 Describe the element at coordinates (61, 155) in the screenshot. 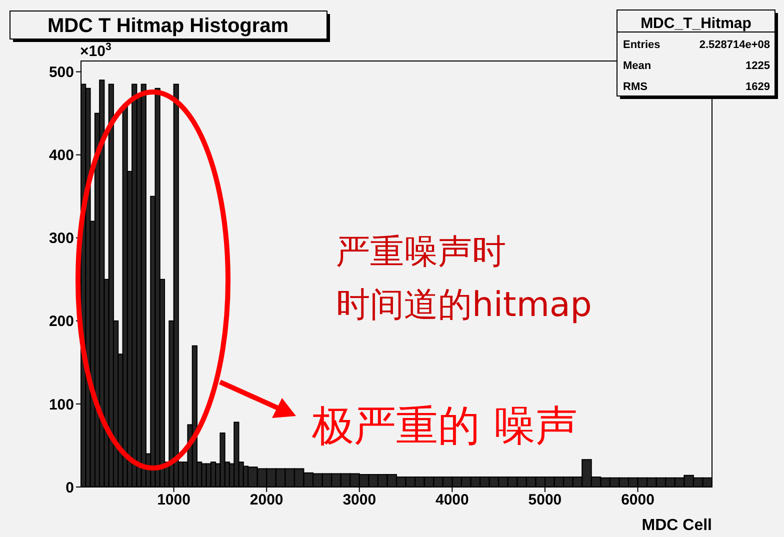

I see `y-tick-label: 400` at that location.